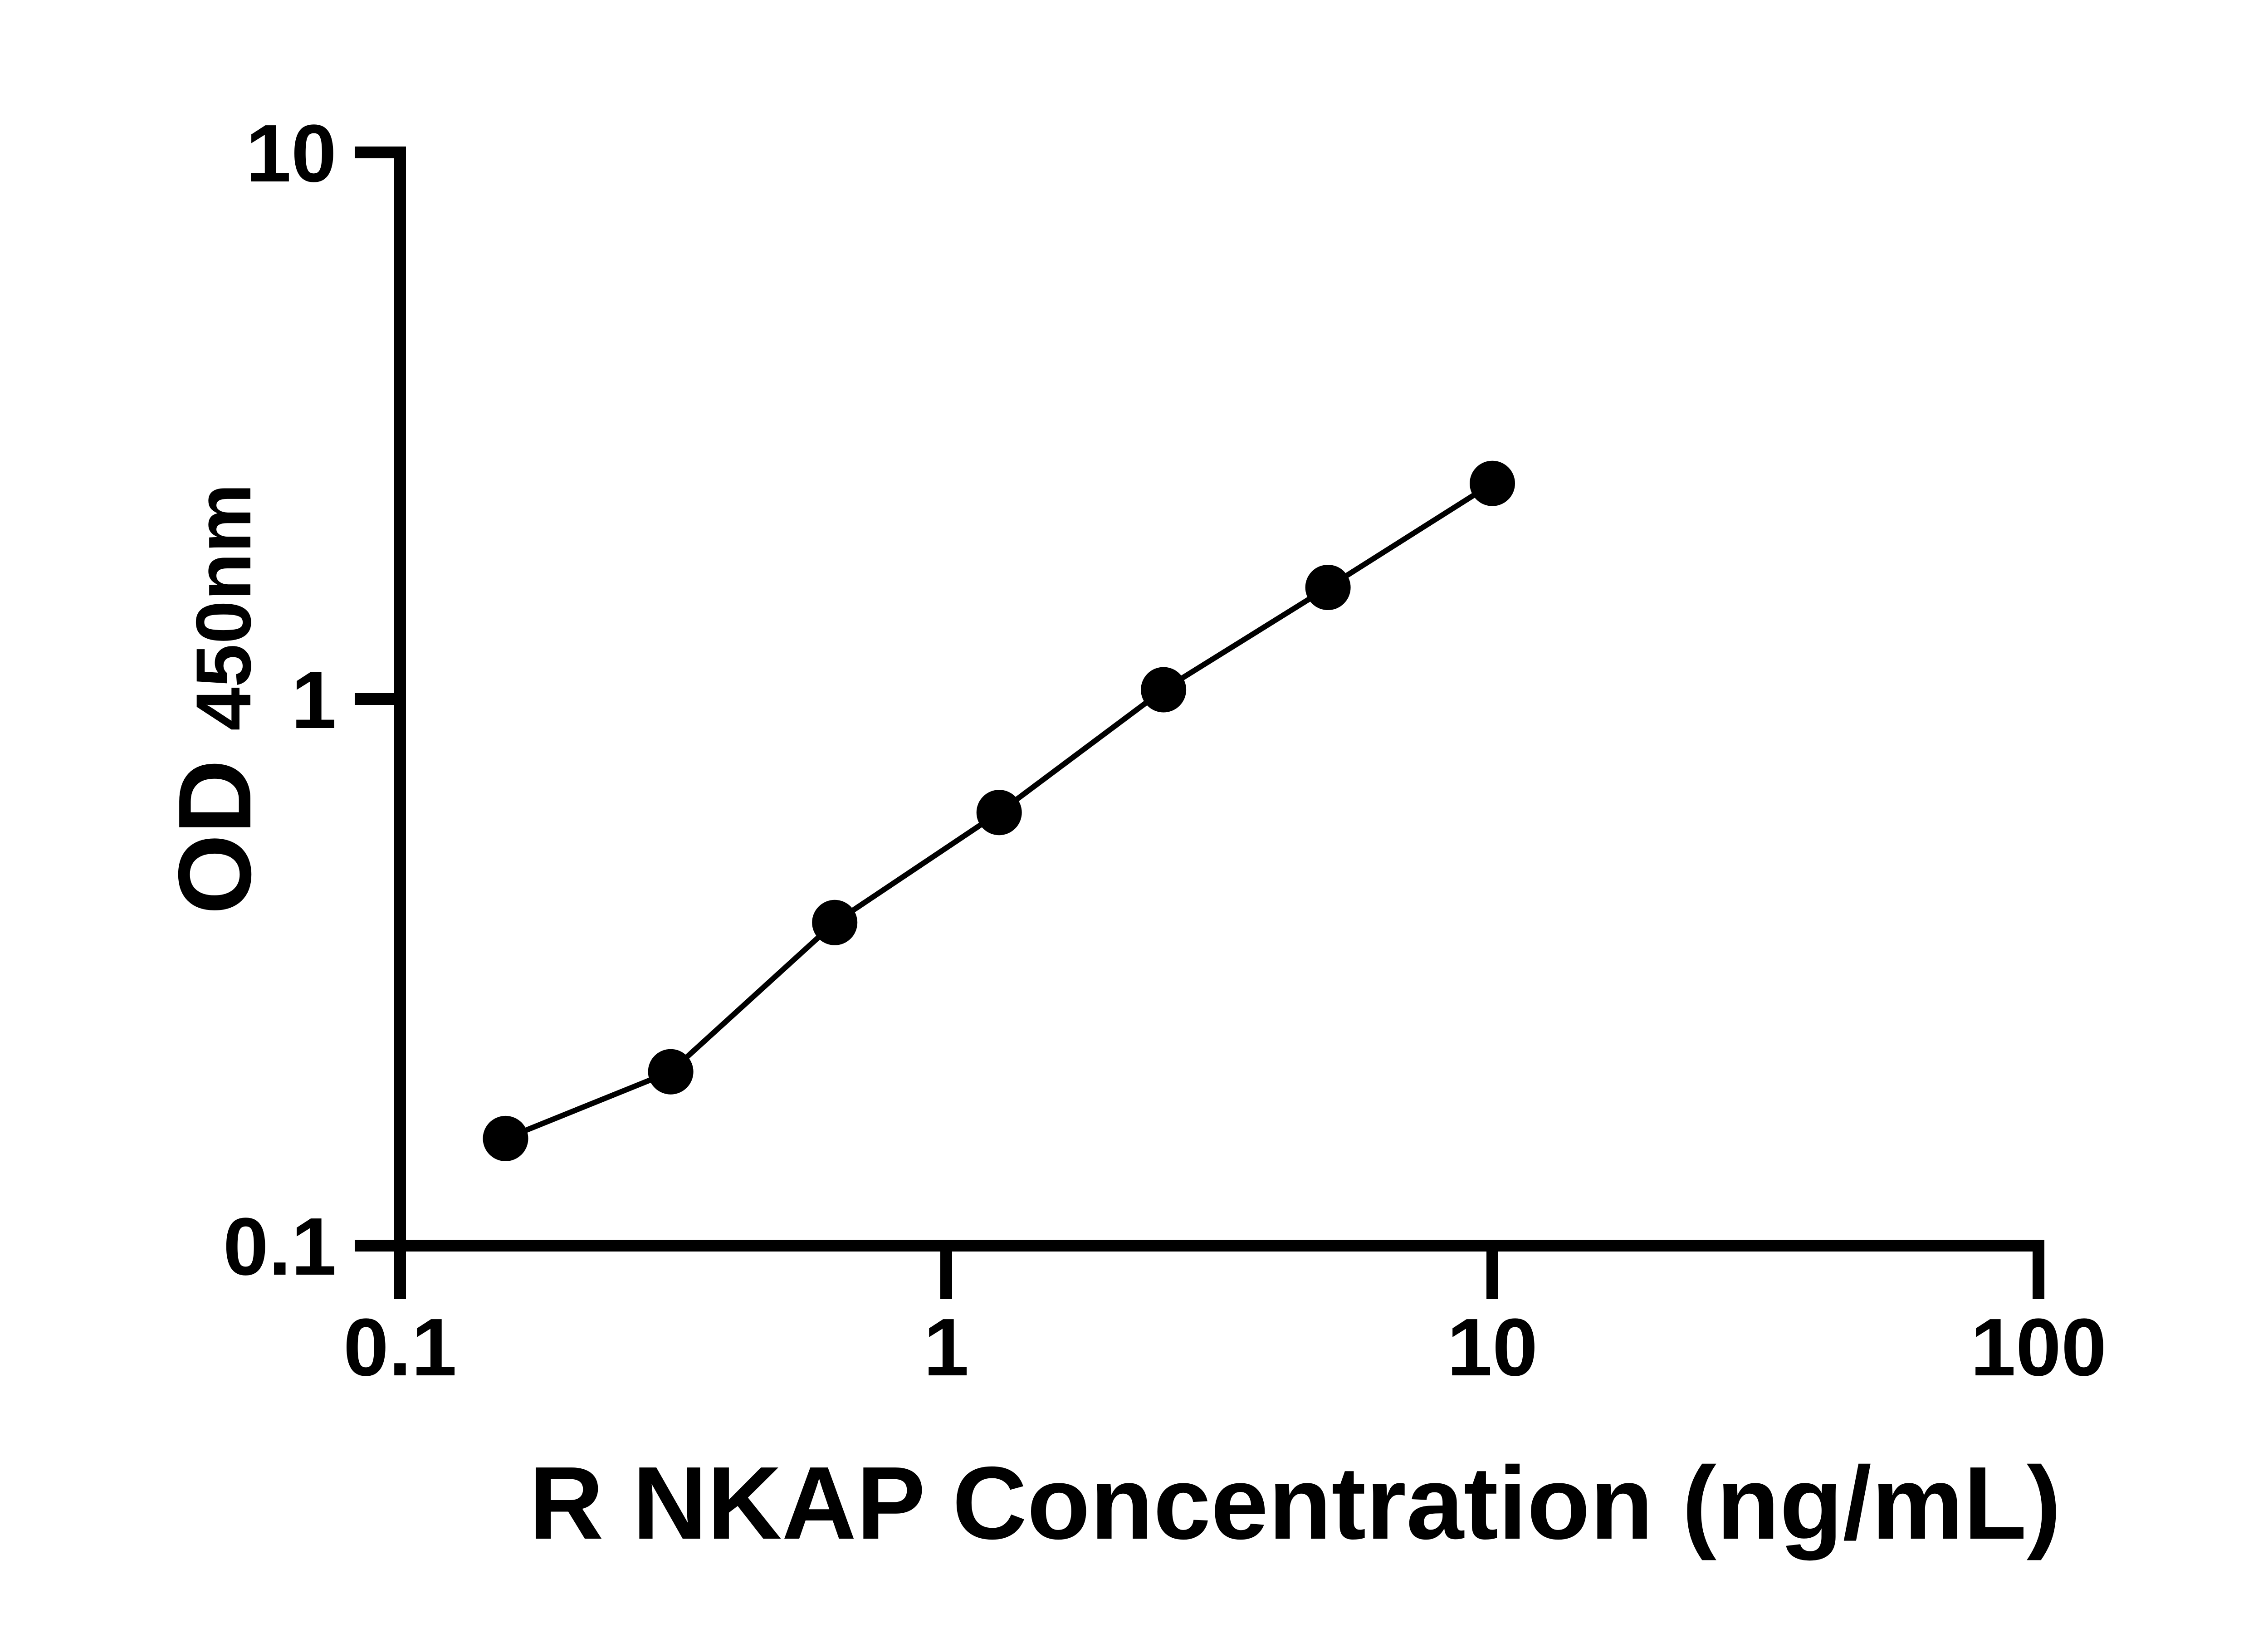 The height and width of the screenshot is (1633, 2268). What do you see at coordinates (2038, 1347) in the screenshot?
I see `x-tick-label-100: 100` at bounding box center [2038, 1347].